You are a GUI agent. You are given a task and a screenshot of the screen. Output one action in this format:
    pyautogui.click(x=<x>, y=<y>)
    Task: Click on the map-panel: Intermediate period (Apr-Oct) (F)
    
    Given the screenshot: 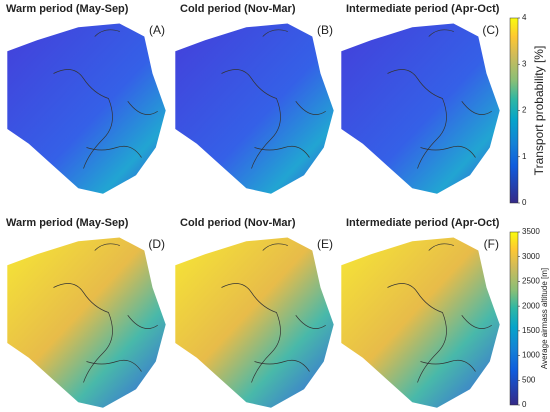 What is the action you would take?
    pyautogui.click(x=420, y=312)
    